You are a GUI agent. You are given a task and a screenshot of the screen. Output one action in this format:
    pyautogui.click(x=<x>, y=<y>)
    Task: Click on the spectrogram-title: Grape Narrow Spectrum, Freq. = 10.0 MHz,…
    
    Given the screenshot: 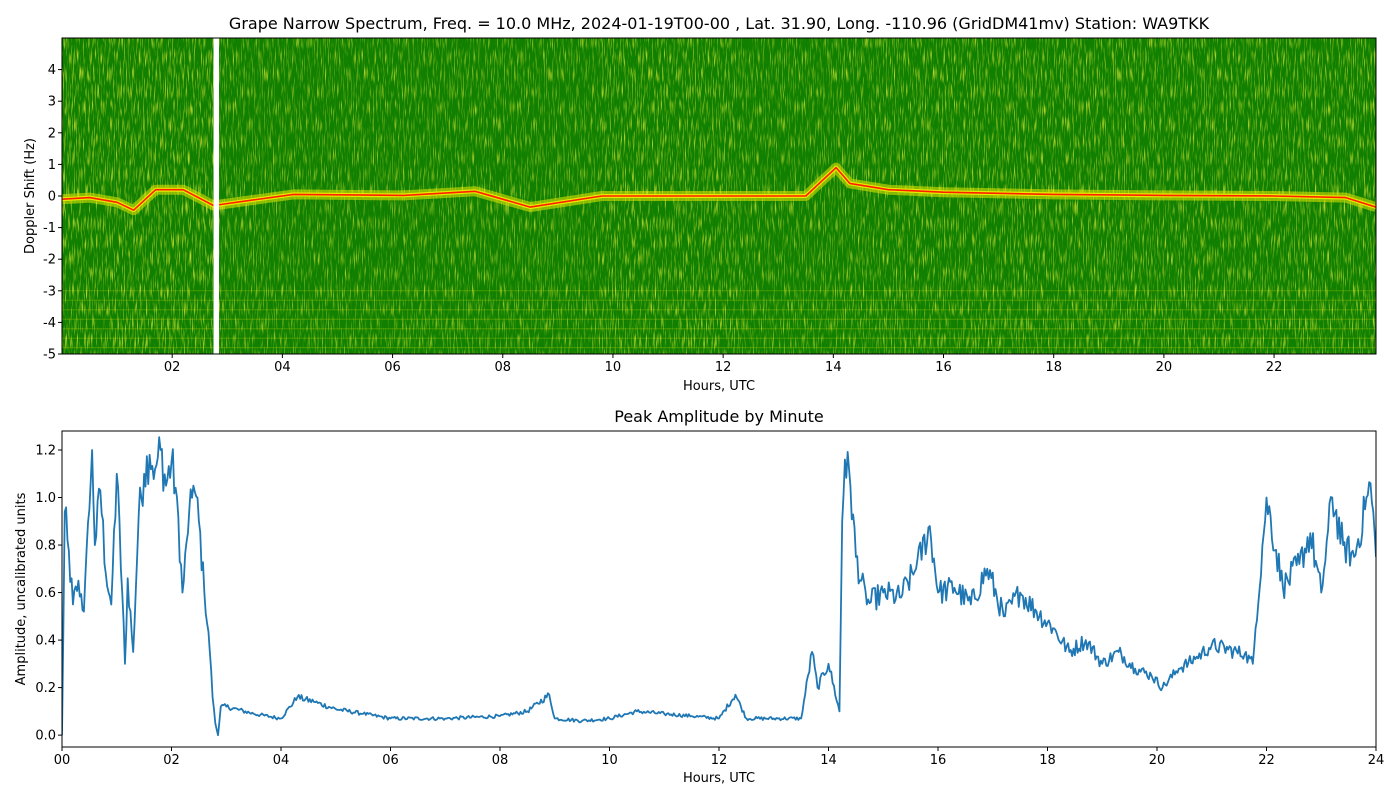 What is the action you would take?
    pyautogui.click(x=719, y=23)
    